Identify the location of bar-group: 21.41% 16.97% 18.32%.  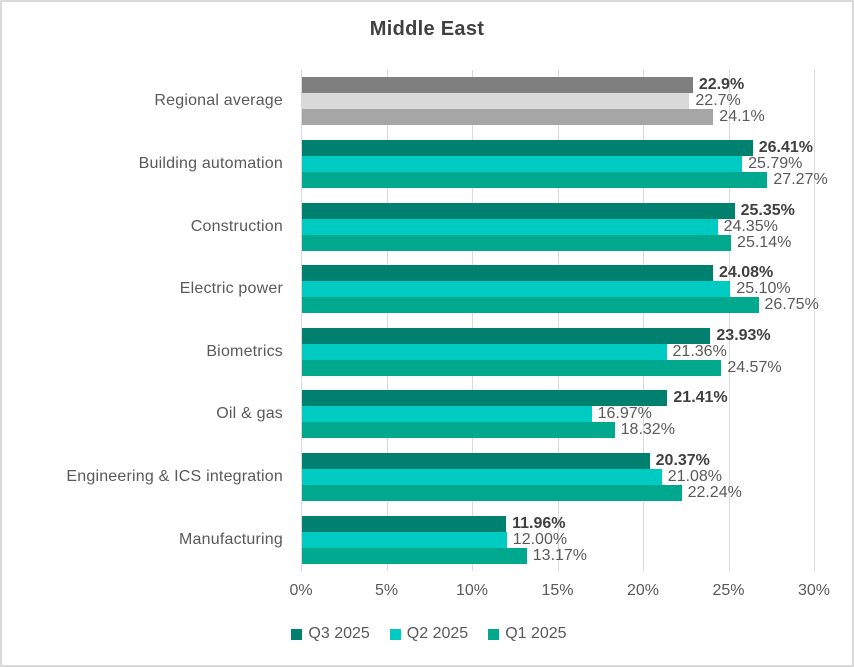
(558, 414).